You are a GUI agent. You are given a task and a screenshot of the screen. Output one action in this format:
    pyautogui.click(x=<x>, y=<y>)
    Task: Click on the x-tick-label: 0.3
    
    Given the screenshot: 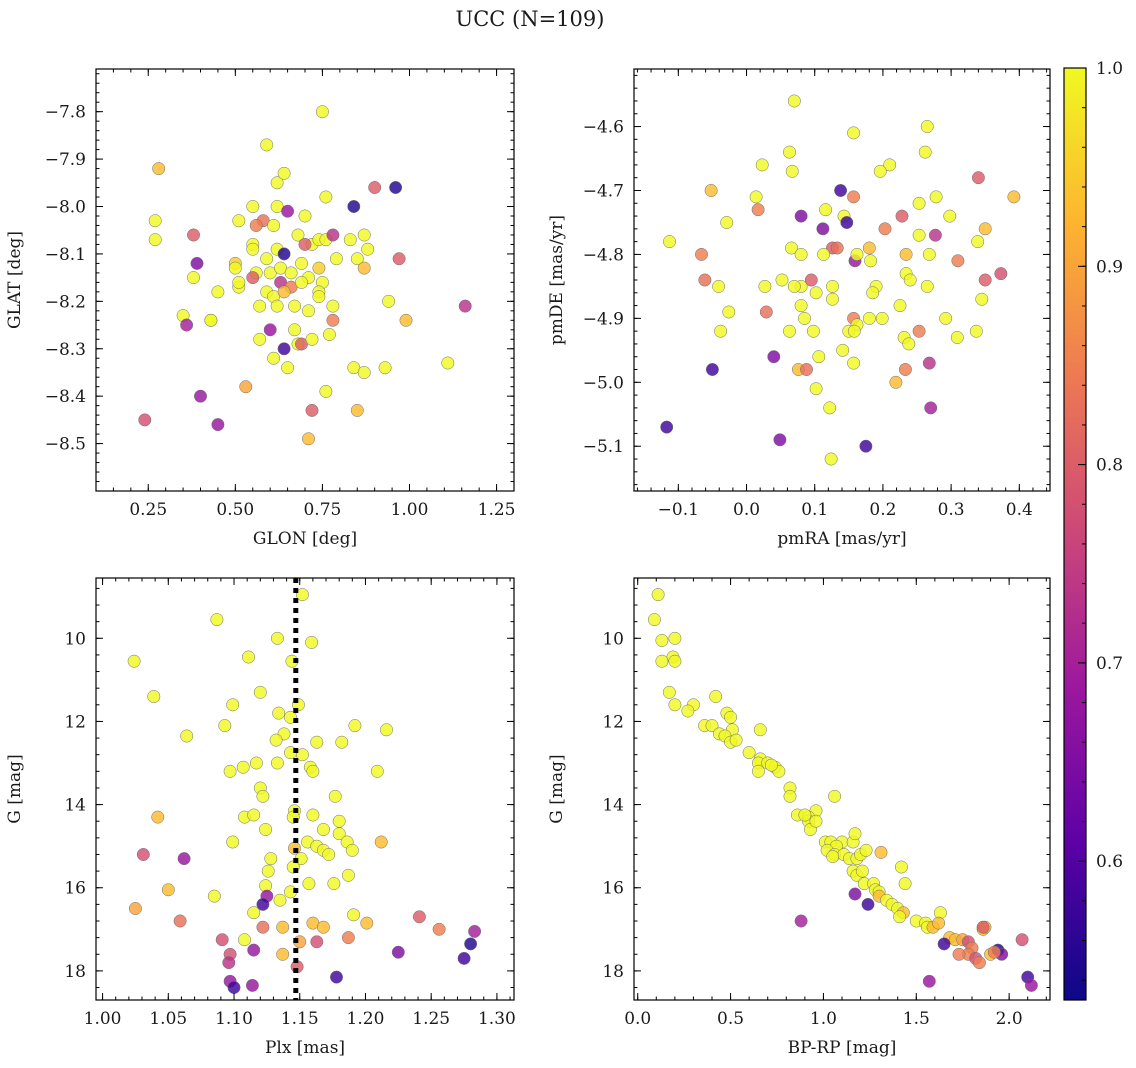 What is the action you would take?
    pyautogui.click(x=951, y=510)
    